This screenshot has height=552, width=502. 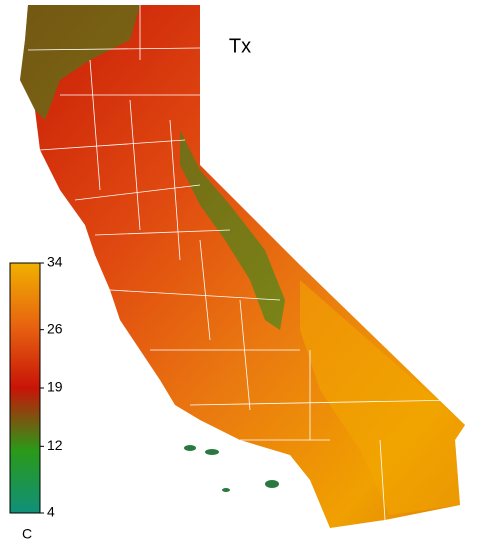 I want to click on colorbar-tick-label: 4, so click(x=51, y=512).